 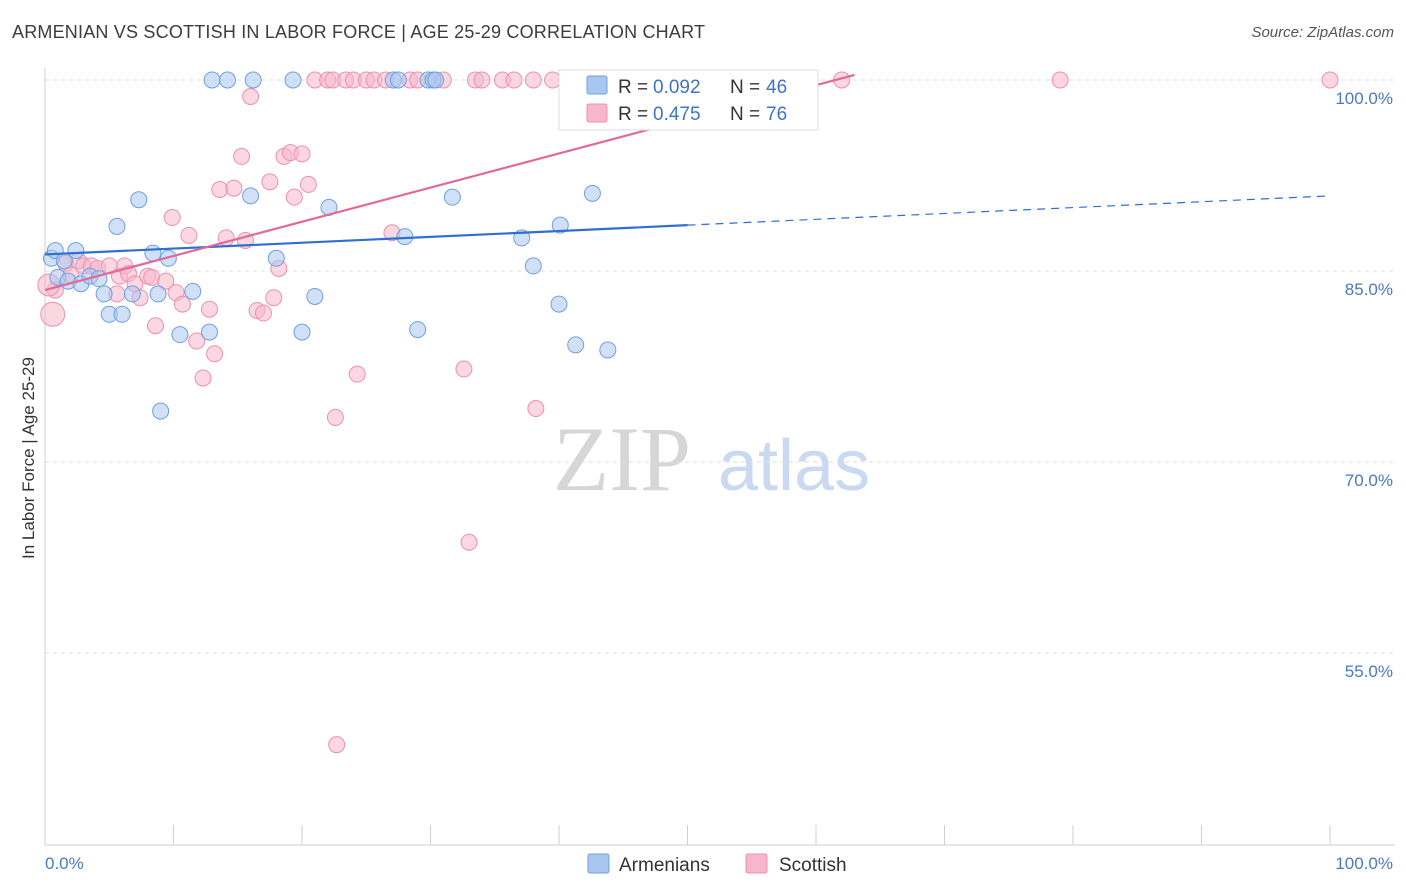 I want to click on watermark-atlas: atlas, so click(x=794, y=466).